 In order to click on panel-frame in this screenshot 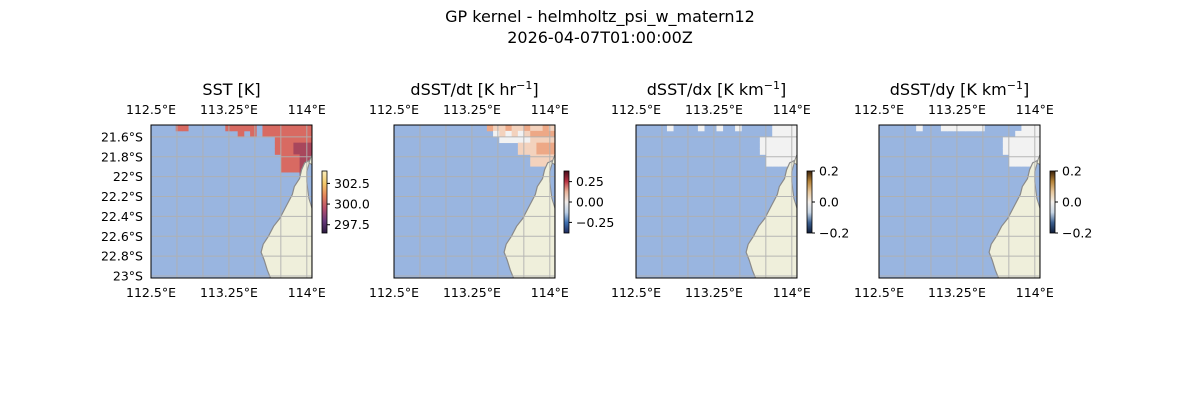, I will do `click(959, 201)`.